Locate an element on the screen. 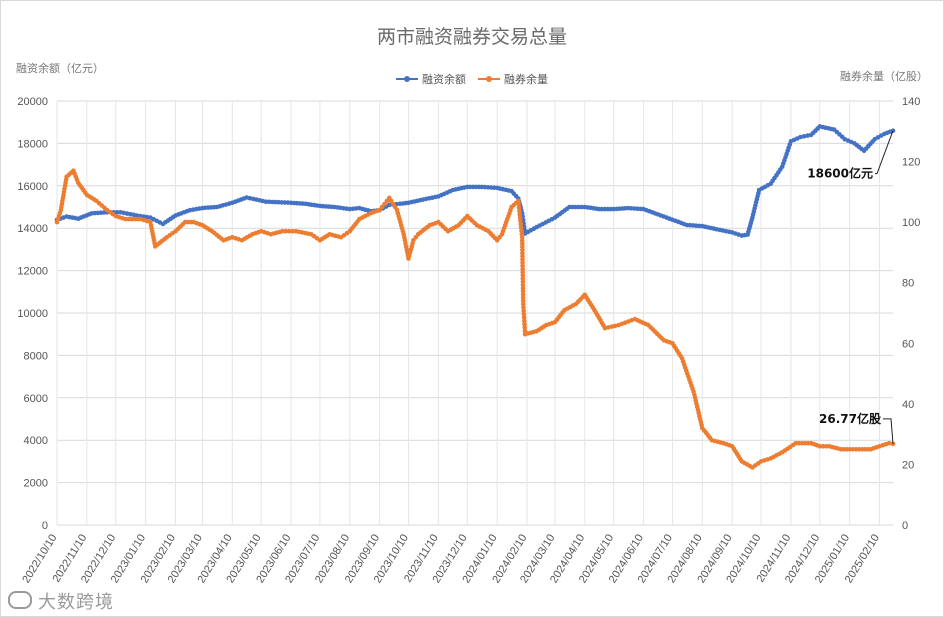 This screenshot has height=617, width=944. y-left-tick-label: 8000 is located at coordinates (36, 356).